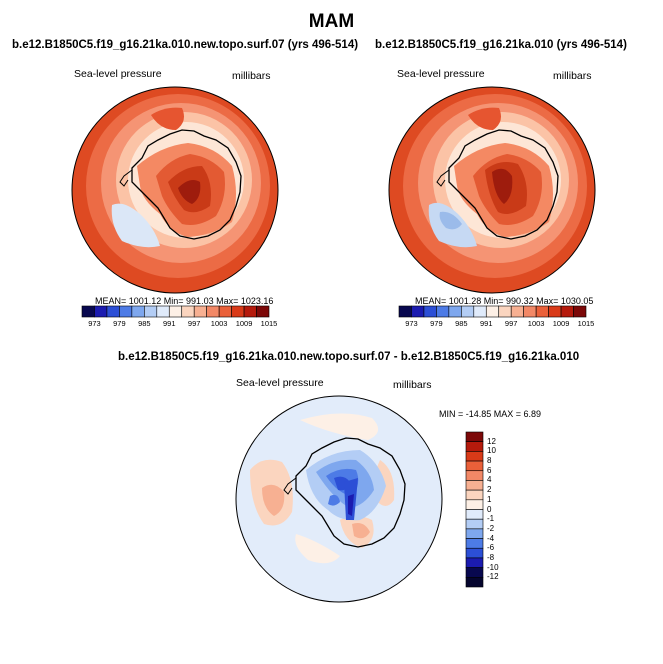 This screenshot has width=663, height=664. Describe the element at coordinates (184, 301) in the screenshot. I see `panel-left-stats: MEAN= 1001.12 Min= 991.03 Max= 1023.16` at that location.